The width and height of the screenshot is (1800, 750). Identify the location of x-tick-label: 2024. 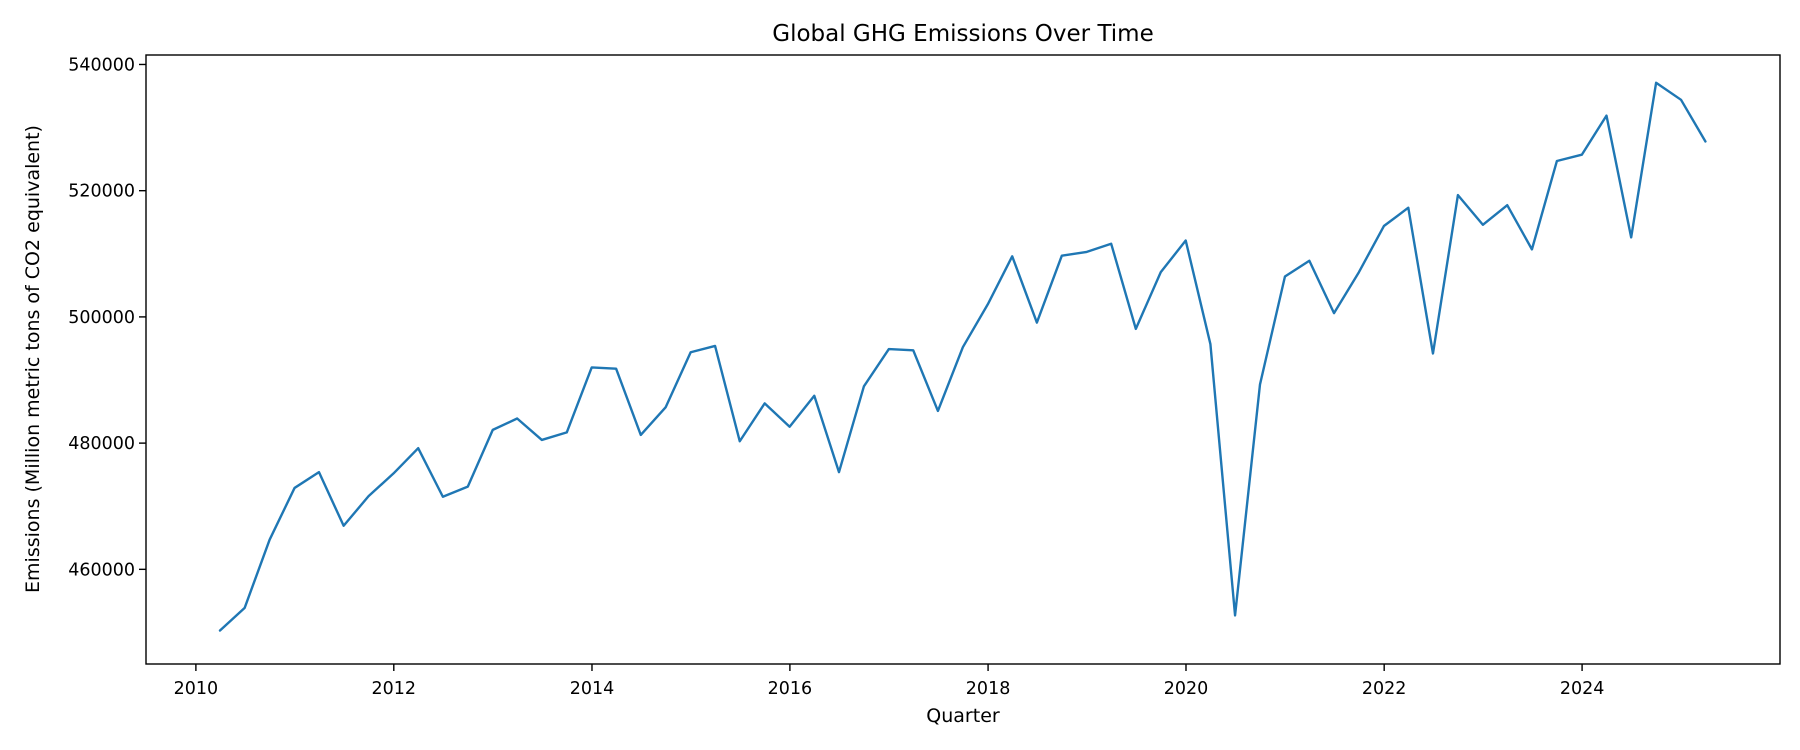
(1582, 689).